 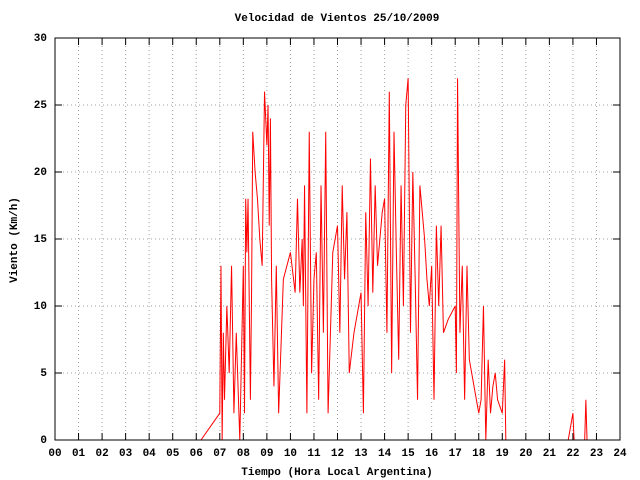 I want to click on y-tick-label: 20, so click(x=40, y=173).